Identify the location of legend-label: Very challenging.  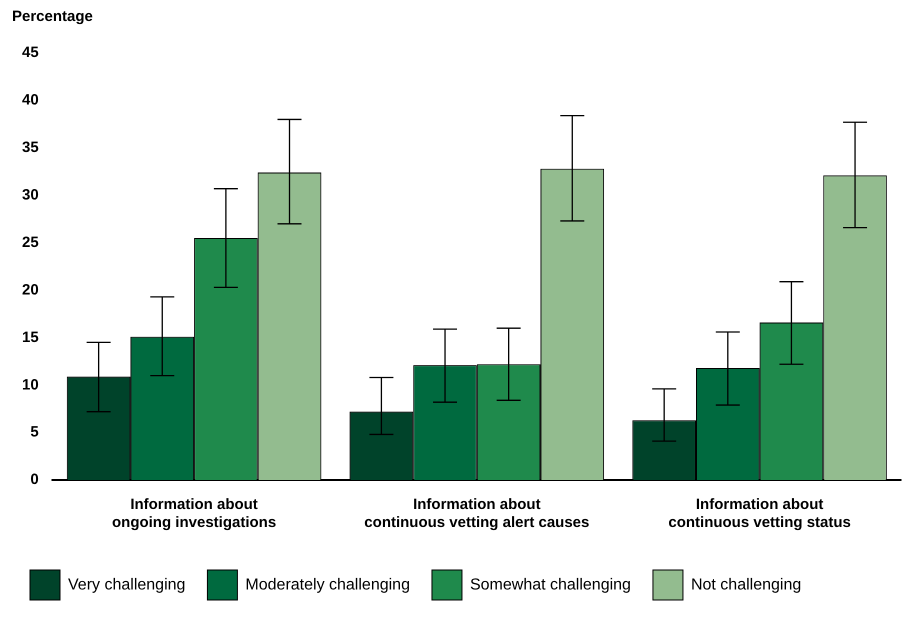
(127, 585).